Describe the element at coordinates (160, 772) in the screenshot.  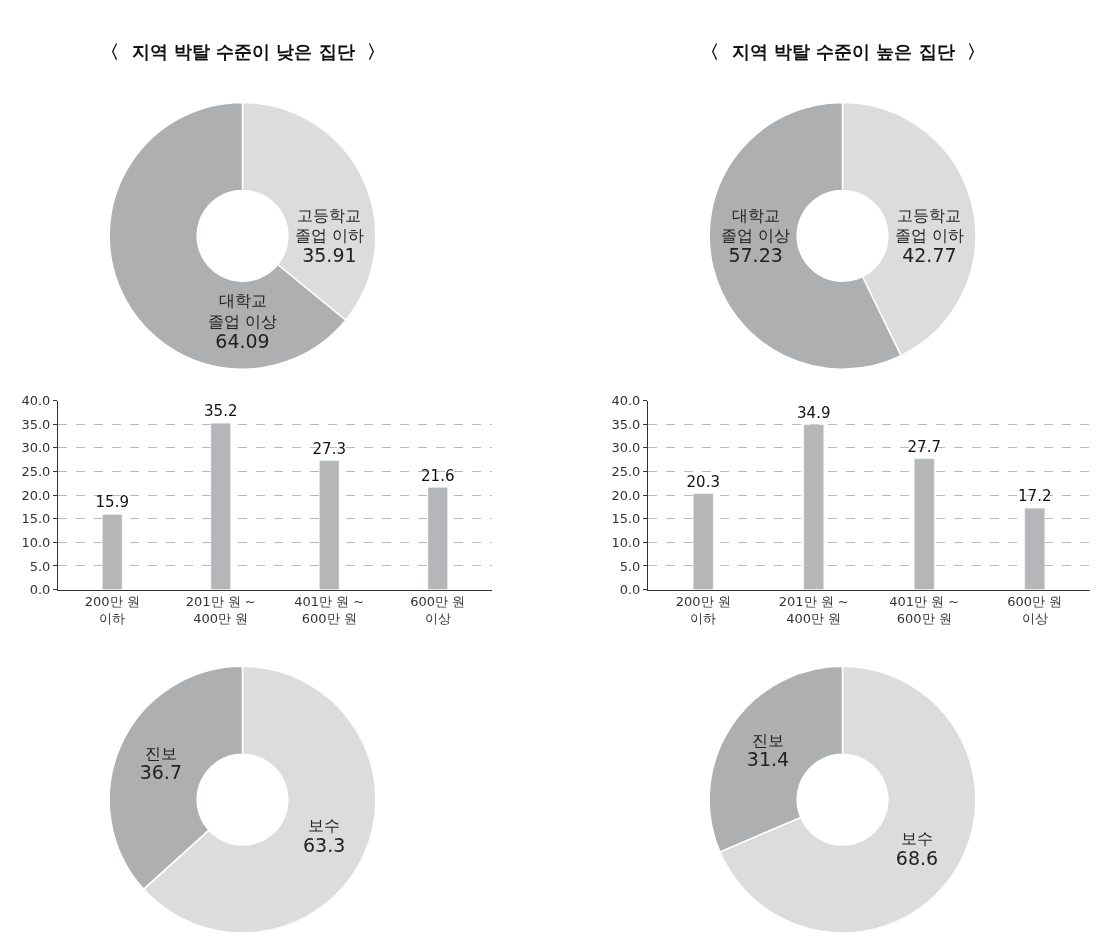
I see `data-label: 36.7` at that location.